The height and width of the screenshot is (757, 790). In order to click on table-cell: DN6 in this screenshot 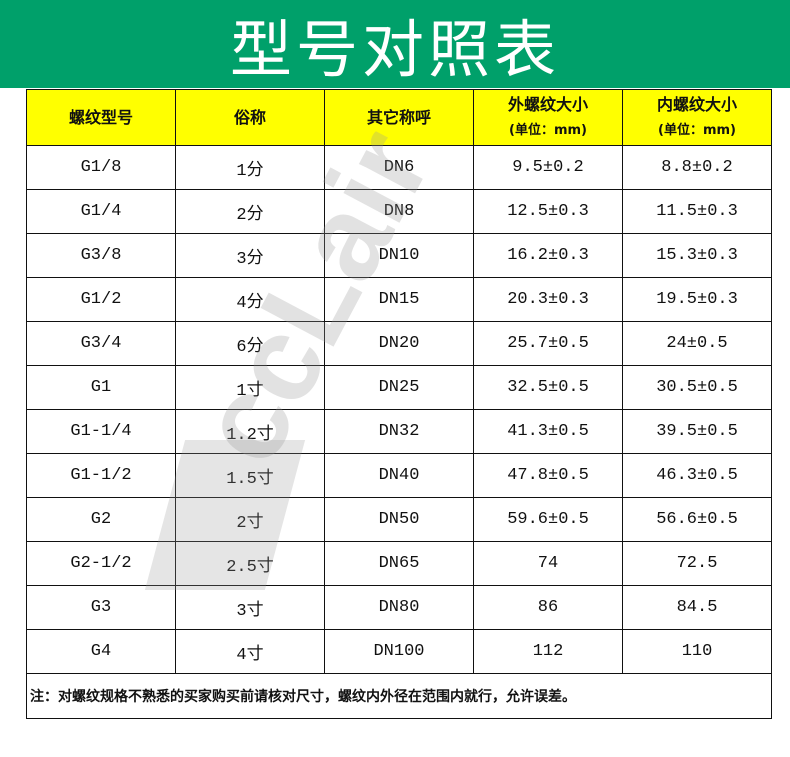, I will do `click(399, 167)`.